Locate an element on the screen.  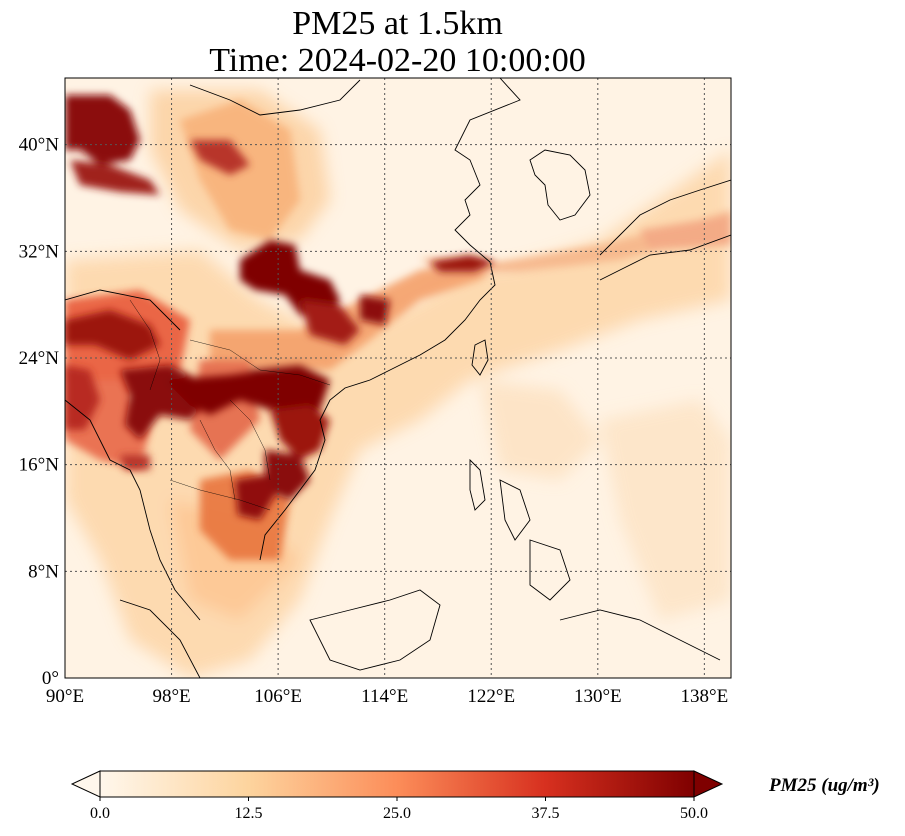
colorbar-tick-label: 25.0 is located at coordinates (397, 813).